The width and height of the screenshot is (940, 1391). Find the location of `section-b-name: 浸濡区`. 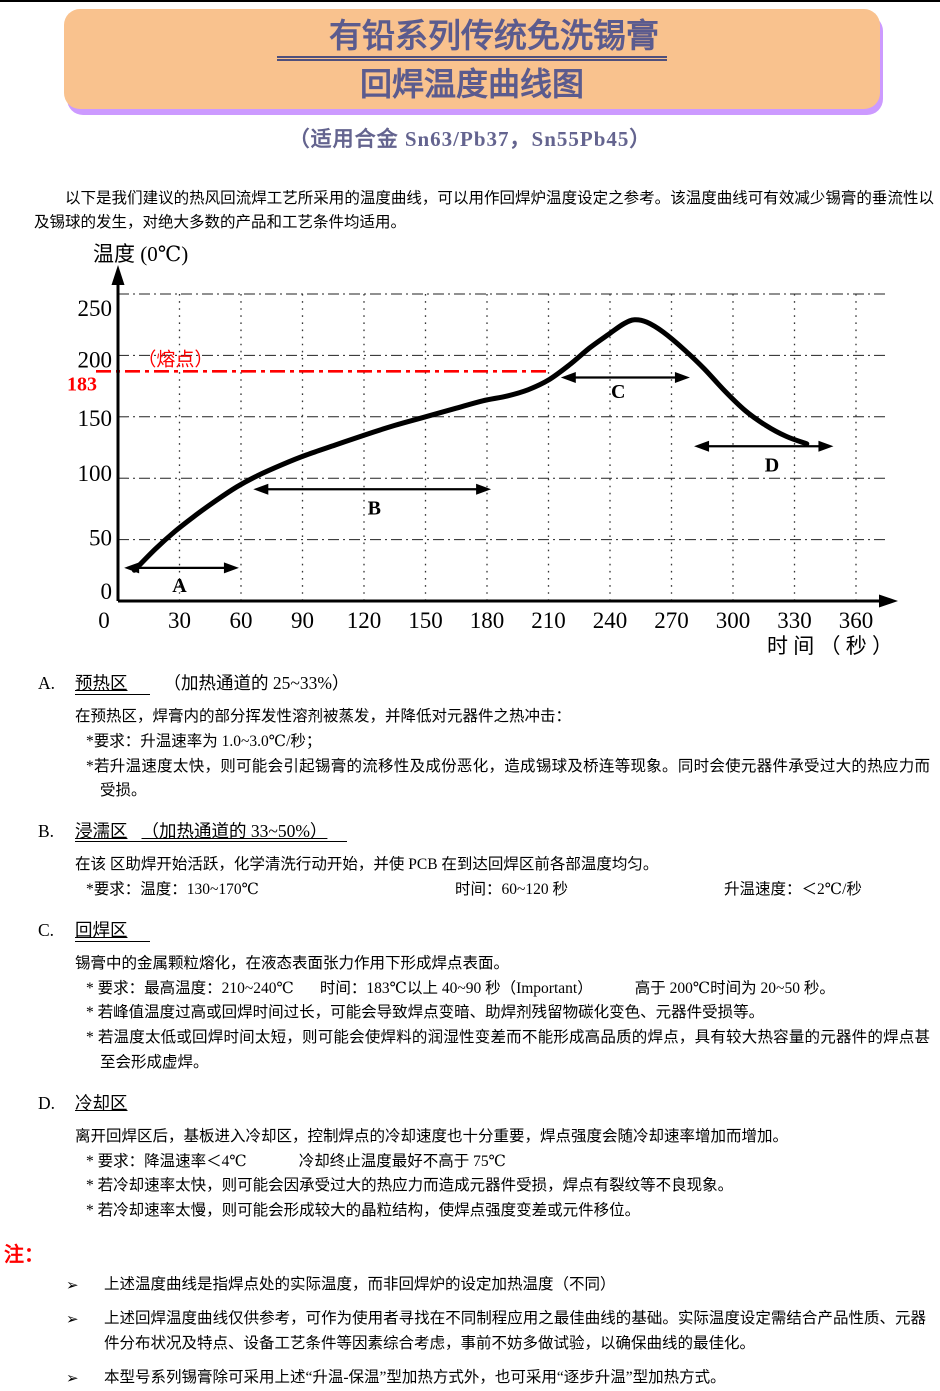

section-b-name: 浸濡区 is located at coordinates (101, 831).